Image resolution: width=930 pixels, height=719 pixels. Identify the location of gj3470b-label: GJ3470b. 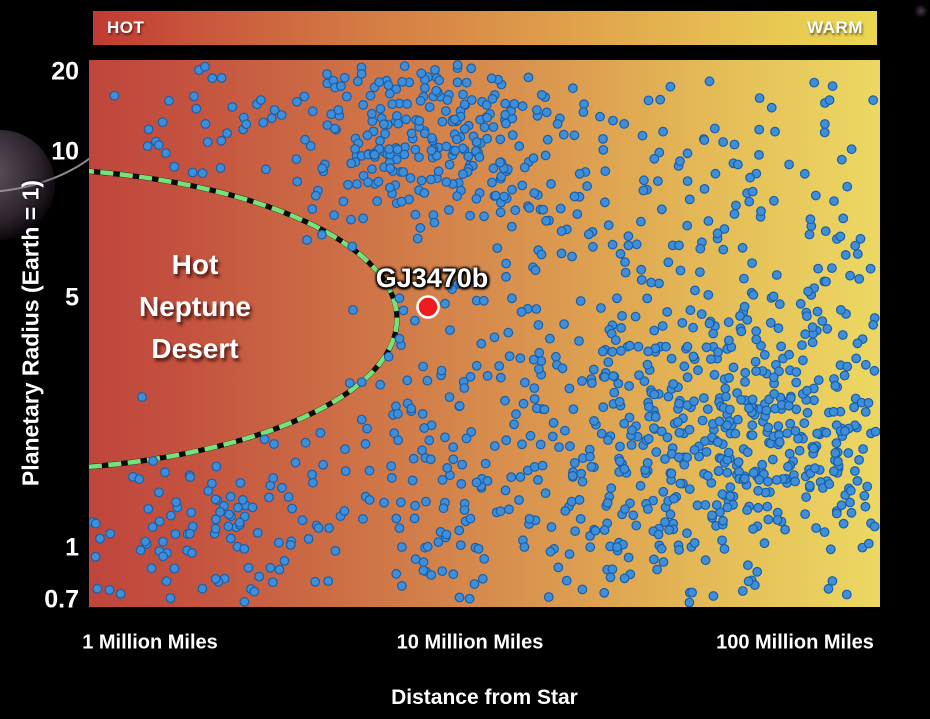
(432, 278).